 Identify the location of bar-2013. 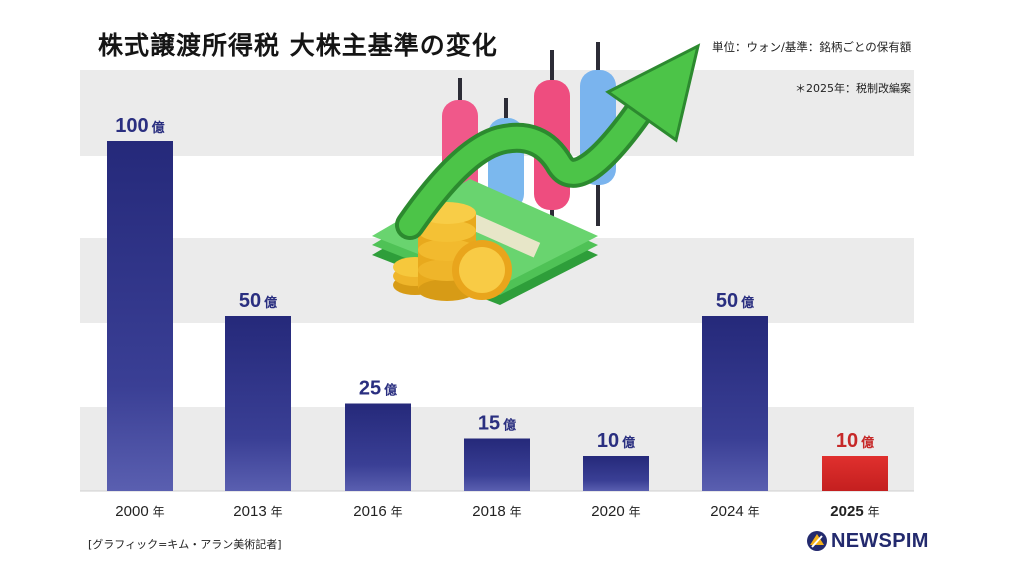
(258, 403).